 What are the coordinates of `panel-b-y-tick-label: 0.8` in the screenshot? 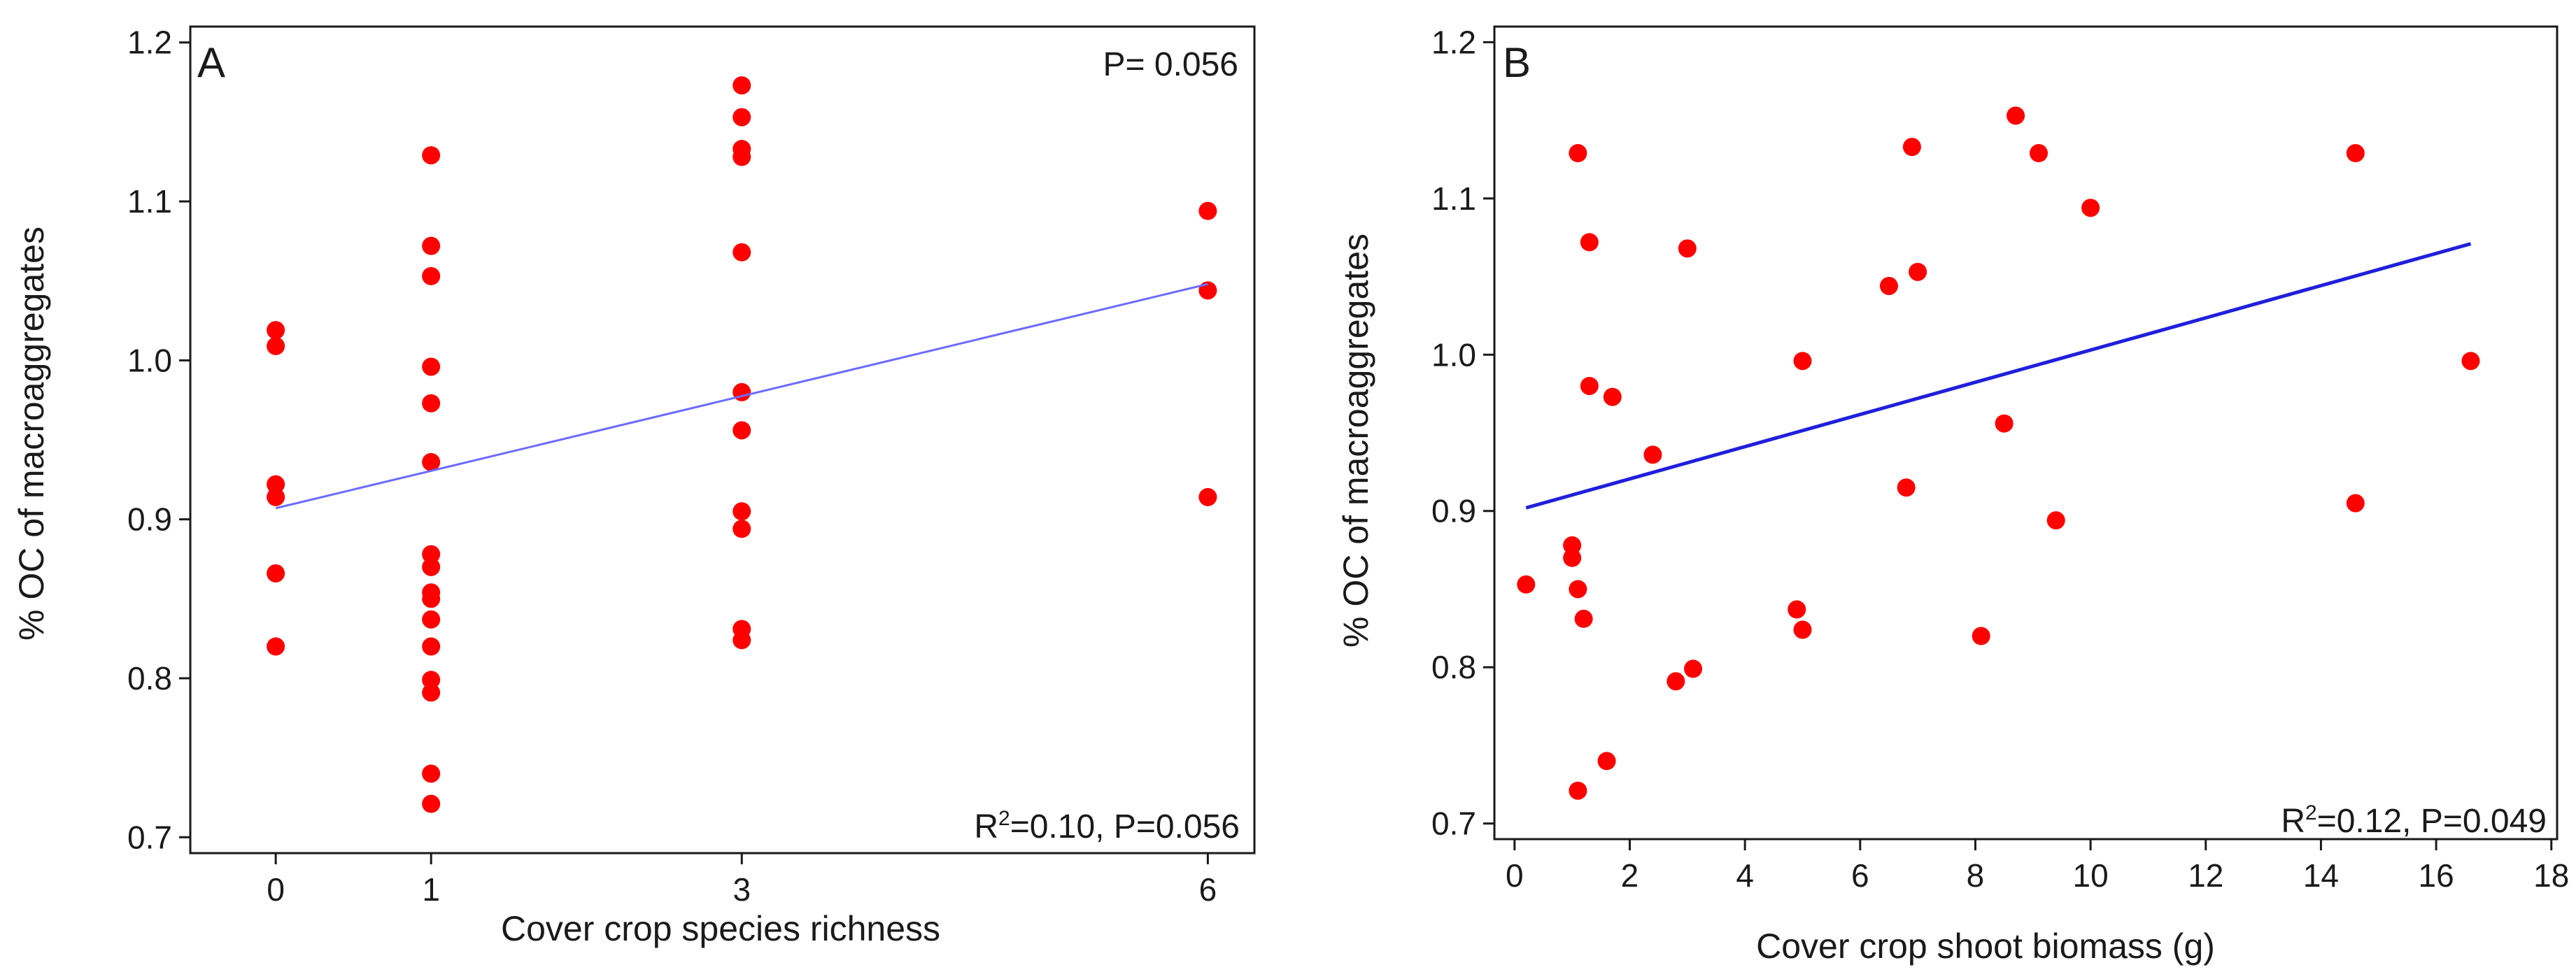 It's located at (1453, 667).